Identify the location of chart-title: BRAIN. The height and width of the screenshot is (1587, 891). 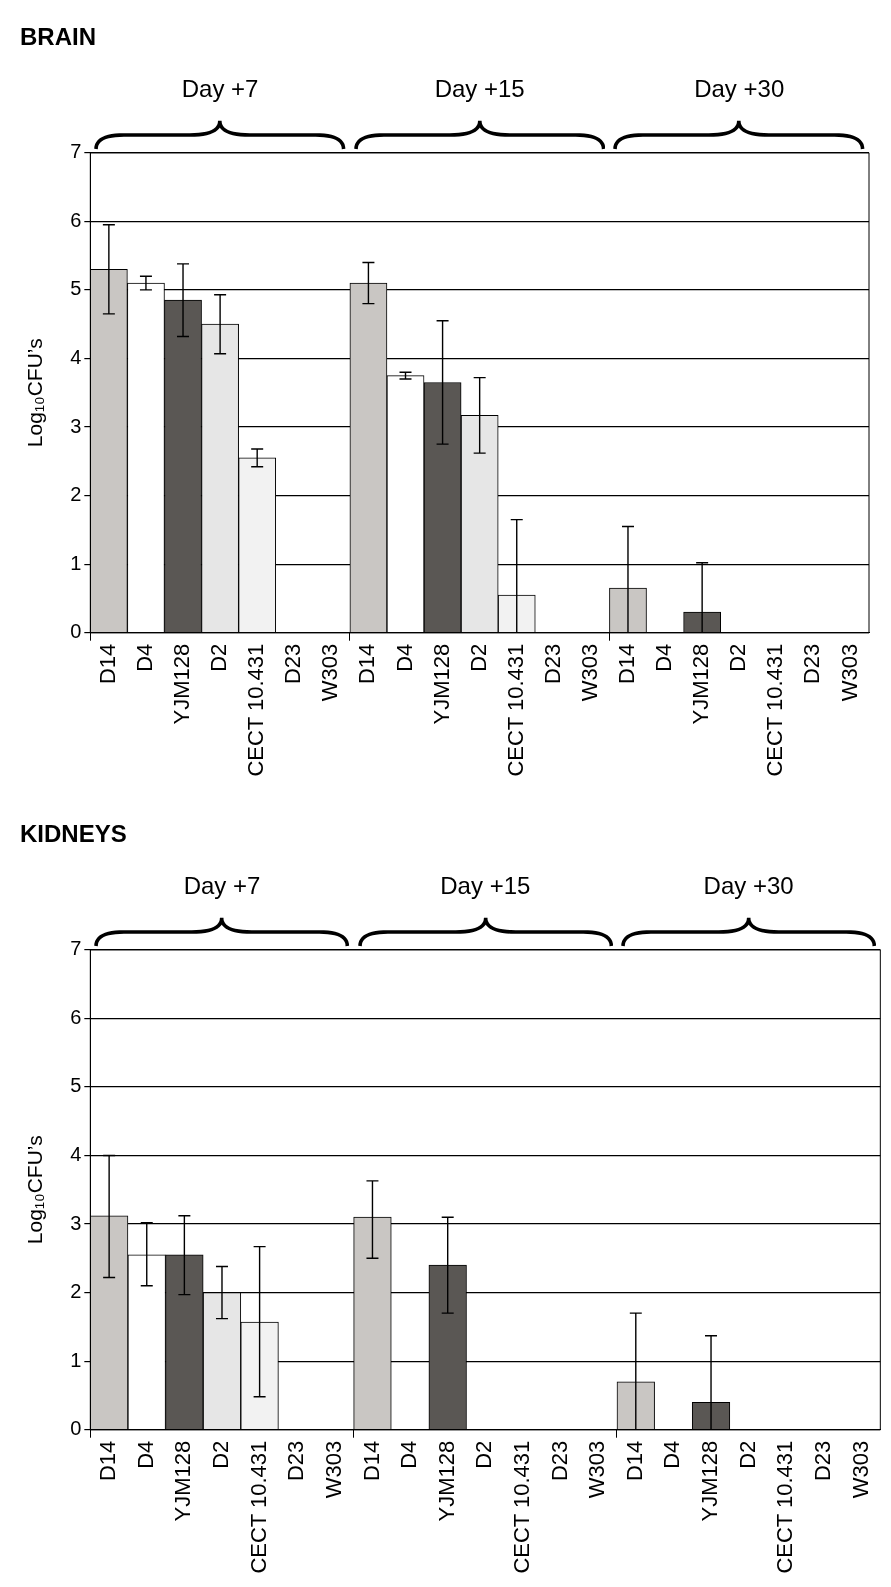
(58, 37).